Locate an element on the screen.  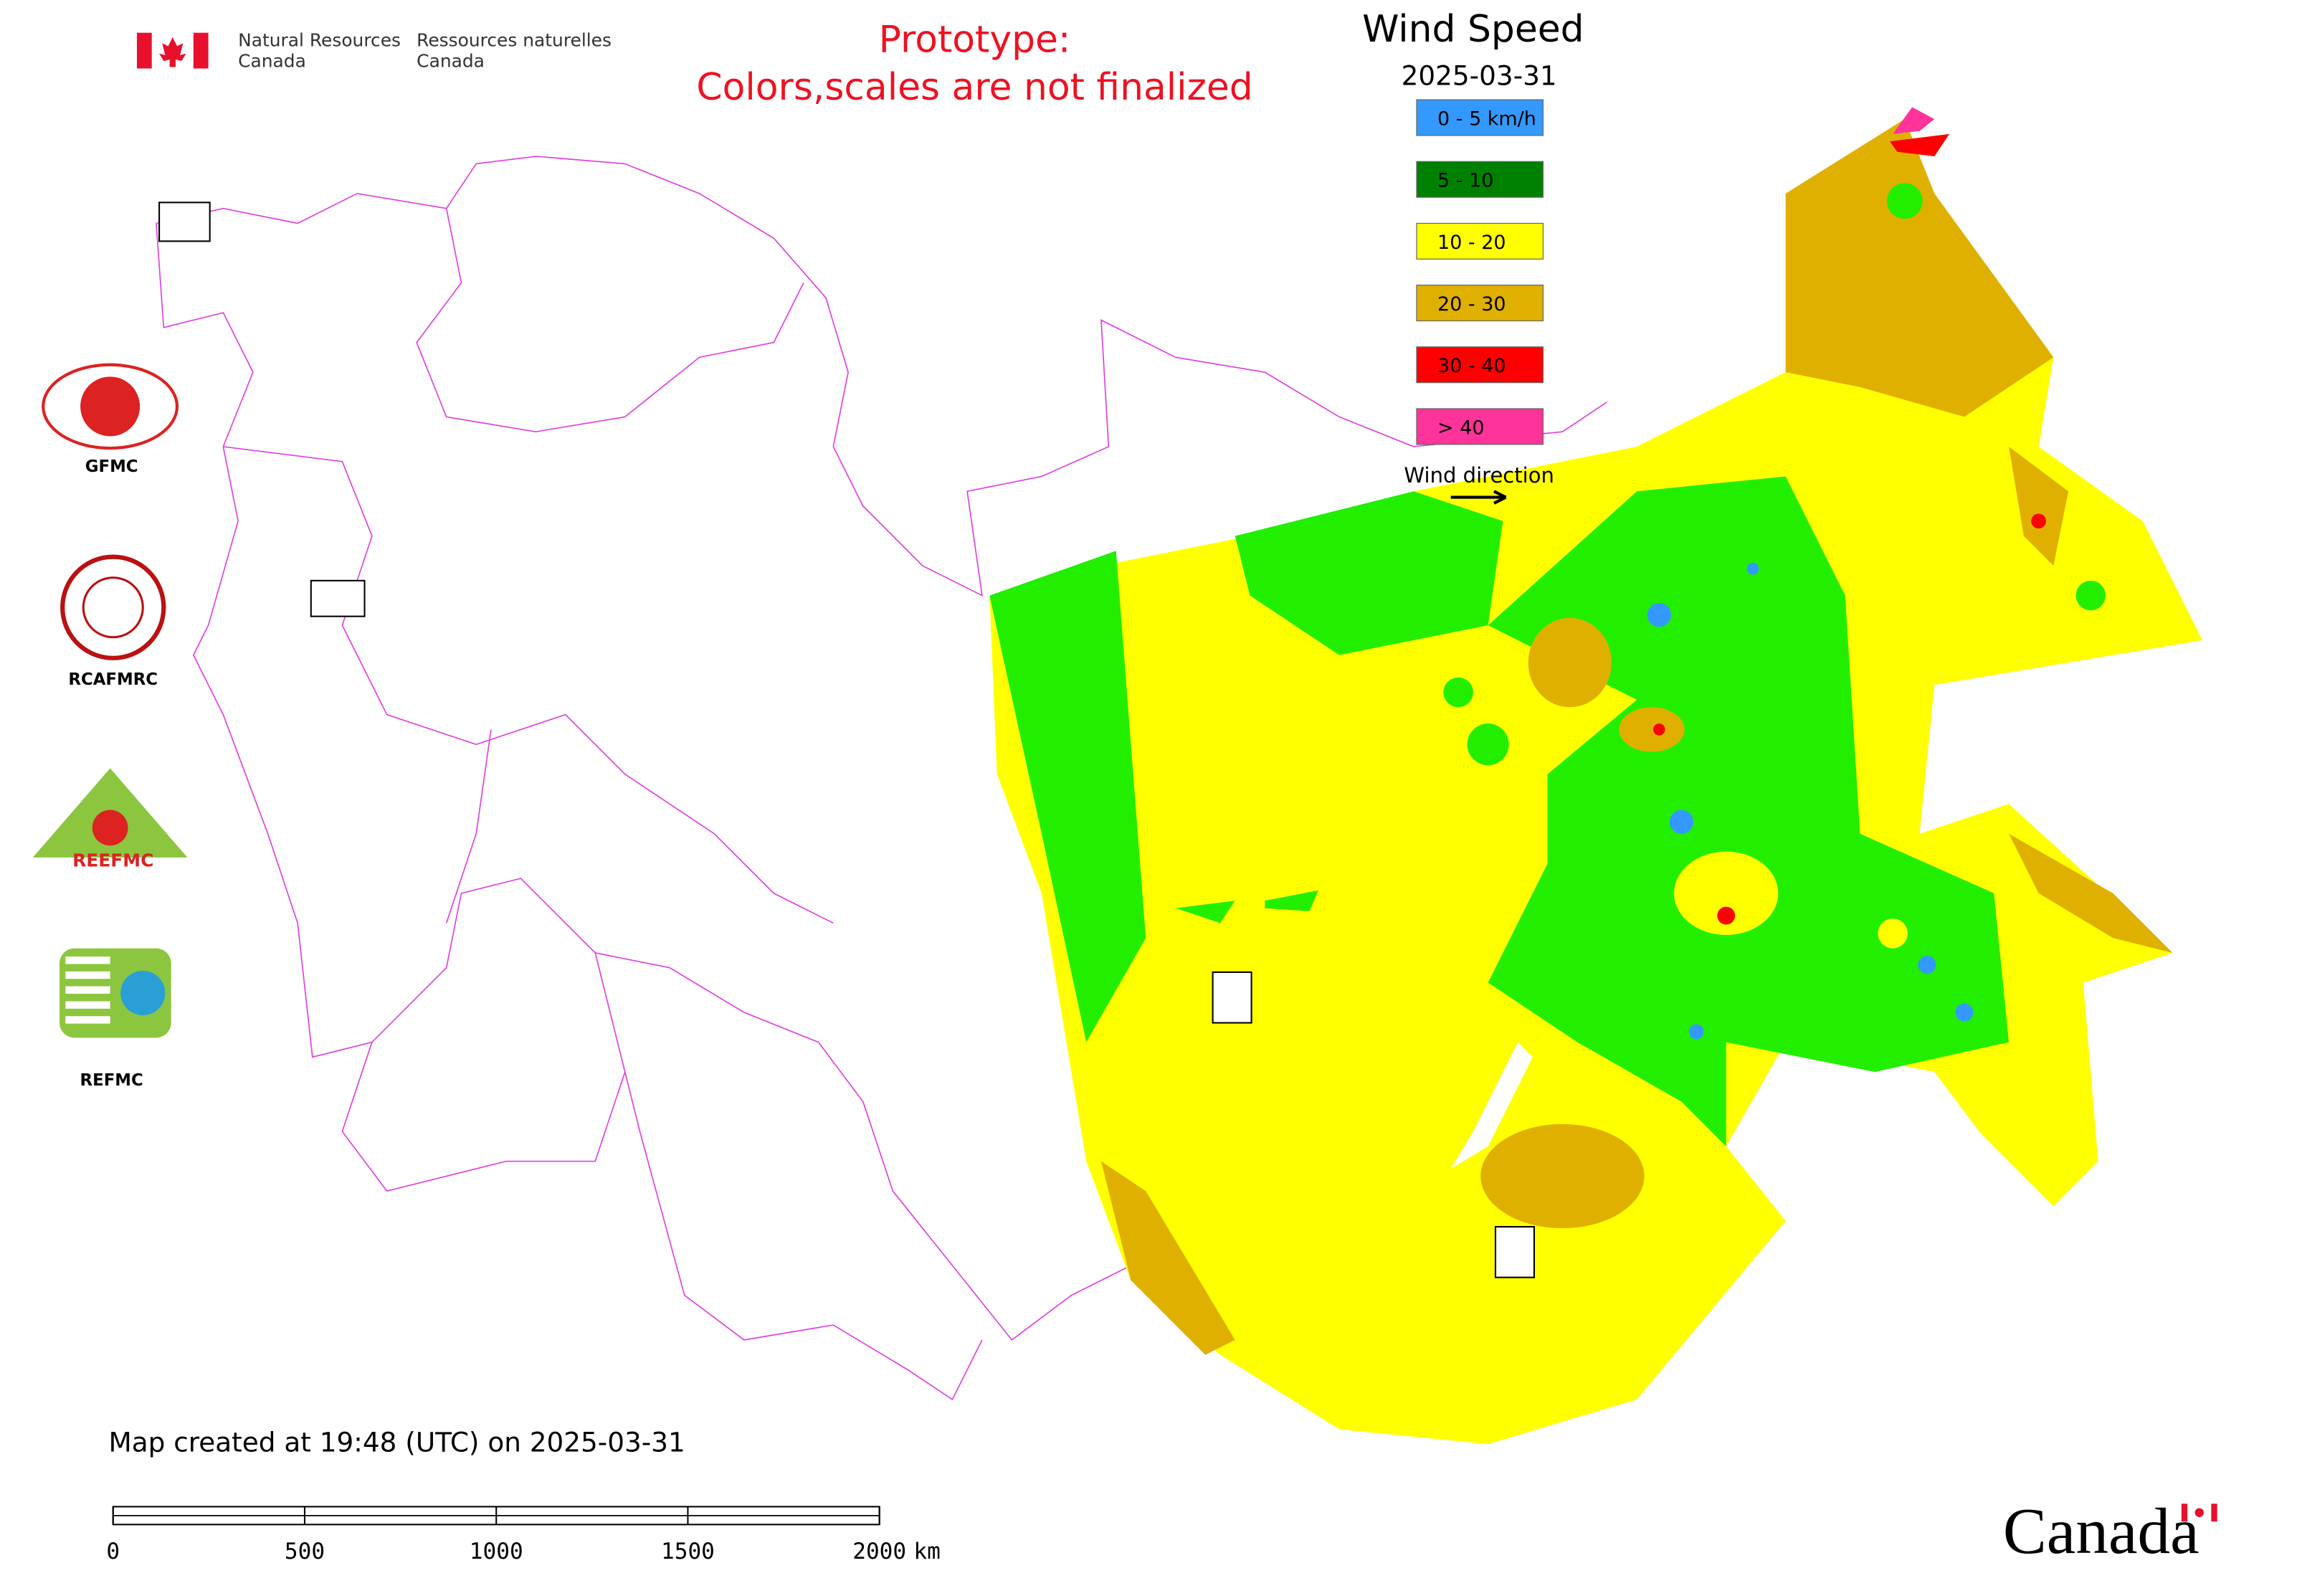
legend-label: 5 - 10 is located at coordinates (1465, 181).